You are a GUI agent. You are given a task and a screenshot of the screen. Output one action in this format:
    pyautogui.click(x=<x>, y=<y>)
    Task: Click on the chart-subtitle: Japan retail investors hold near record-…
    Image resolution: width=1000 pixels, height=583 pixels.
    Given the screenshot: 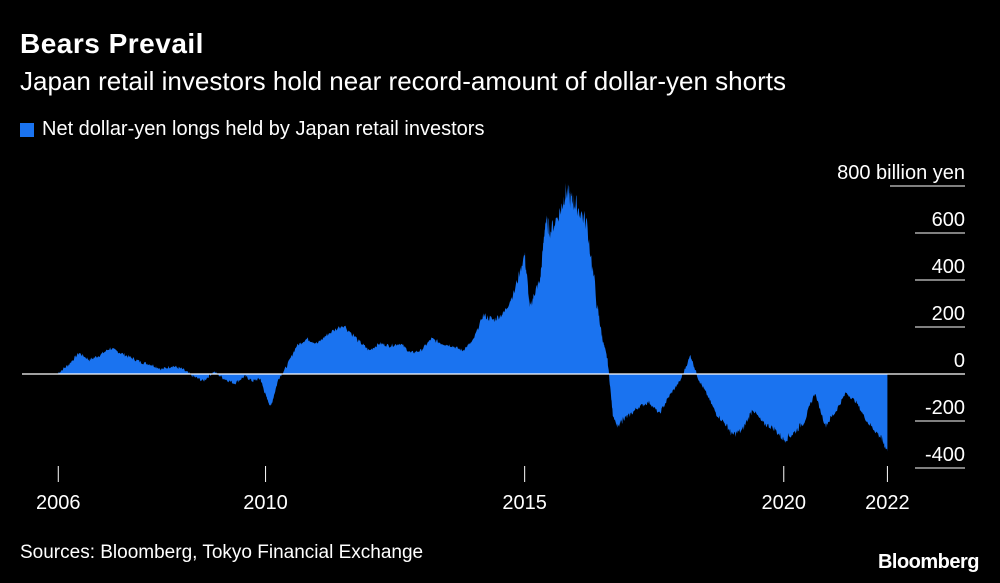 What is the action you would take?
    pyautogui.click(x=403, y=81)
    